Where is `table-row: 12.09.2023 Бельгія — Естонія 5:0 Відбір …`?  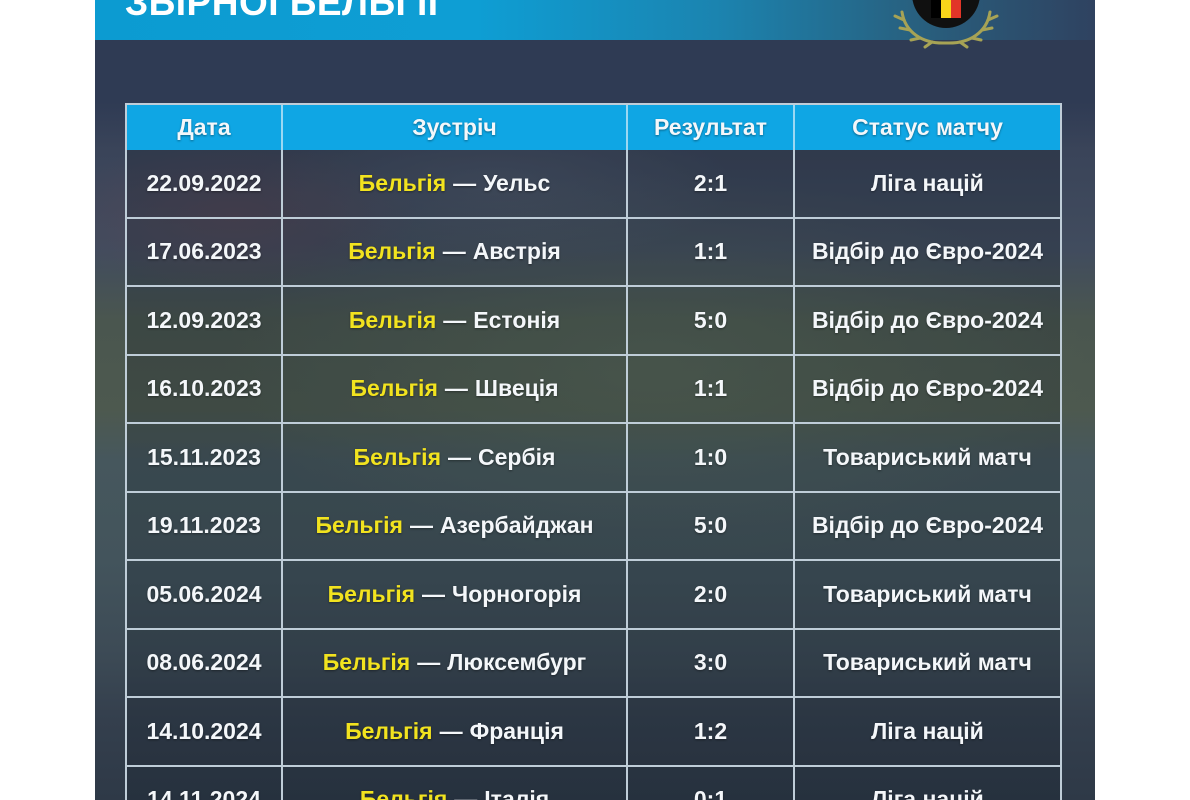 table-row: 12.09.2023 Бельгія — Естонія 5:0 Відбір … is located at coordinates (593, 321).